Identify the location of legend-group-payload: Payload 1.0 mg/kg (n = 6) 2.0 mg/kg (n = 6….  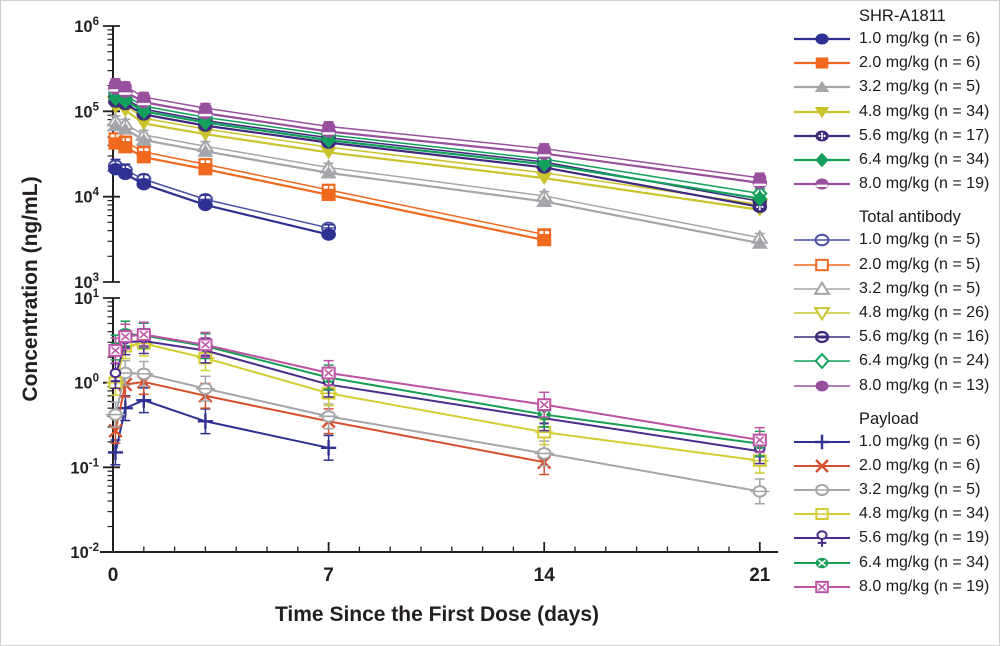
(896, 503).